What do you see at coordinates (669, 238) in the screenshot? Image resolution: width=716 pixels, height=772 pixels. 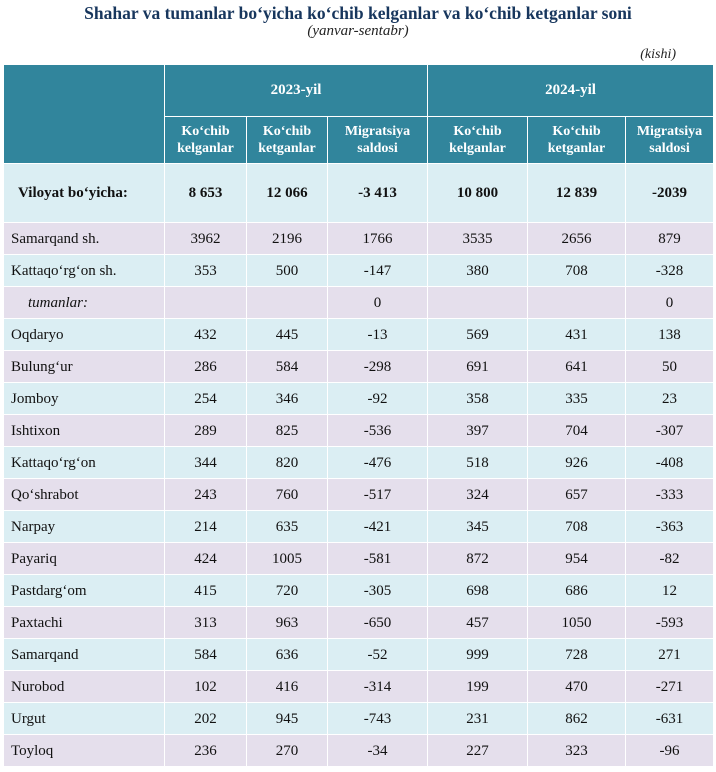 I see `table-cell: 879` at bounding box center [669, 238].